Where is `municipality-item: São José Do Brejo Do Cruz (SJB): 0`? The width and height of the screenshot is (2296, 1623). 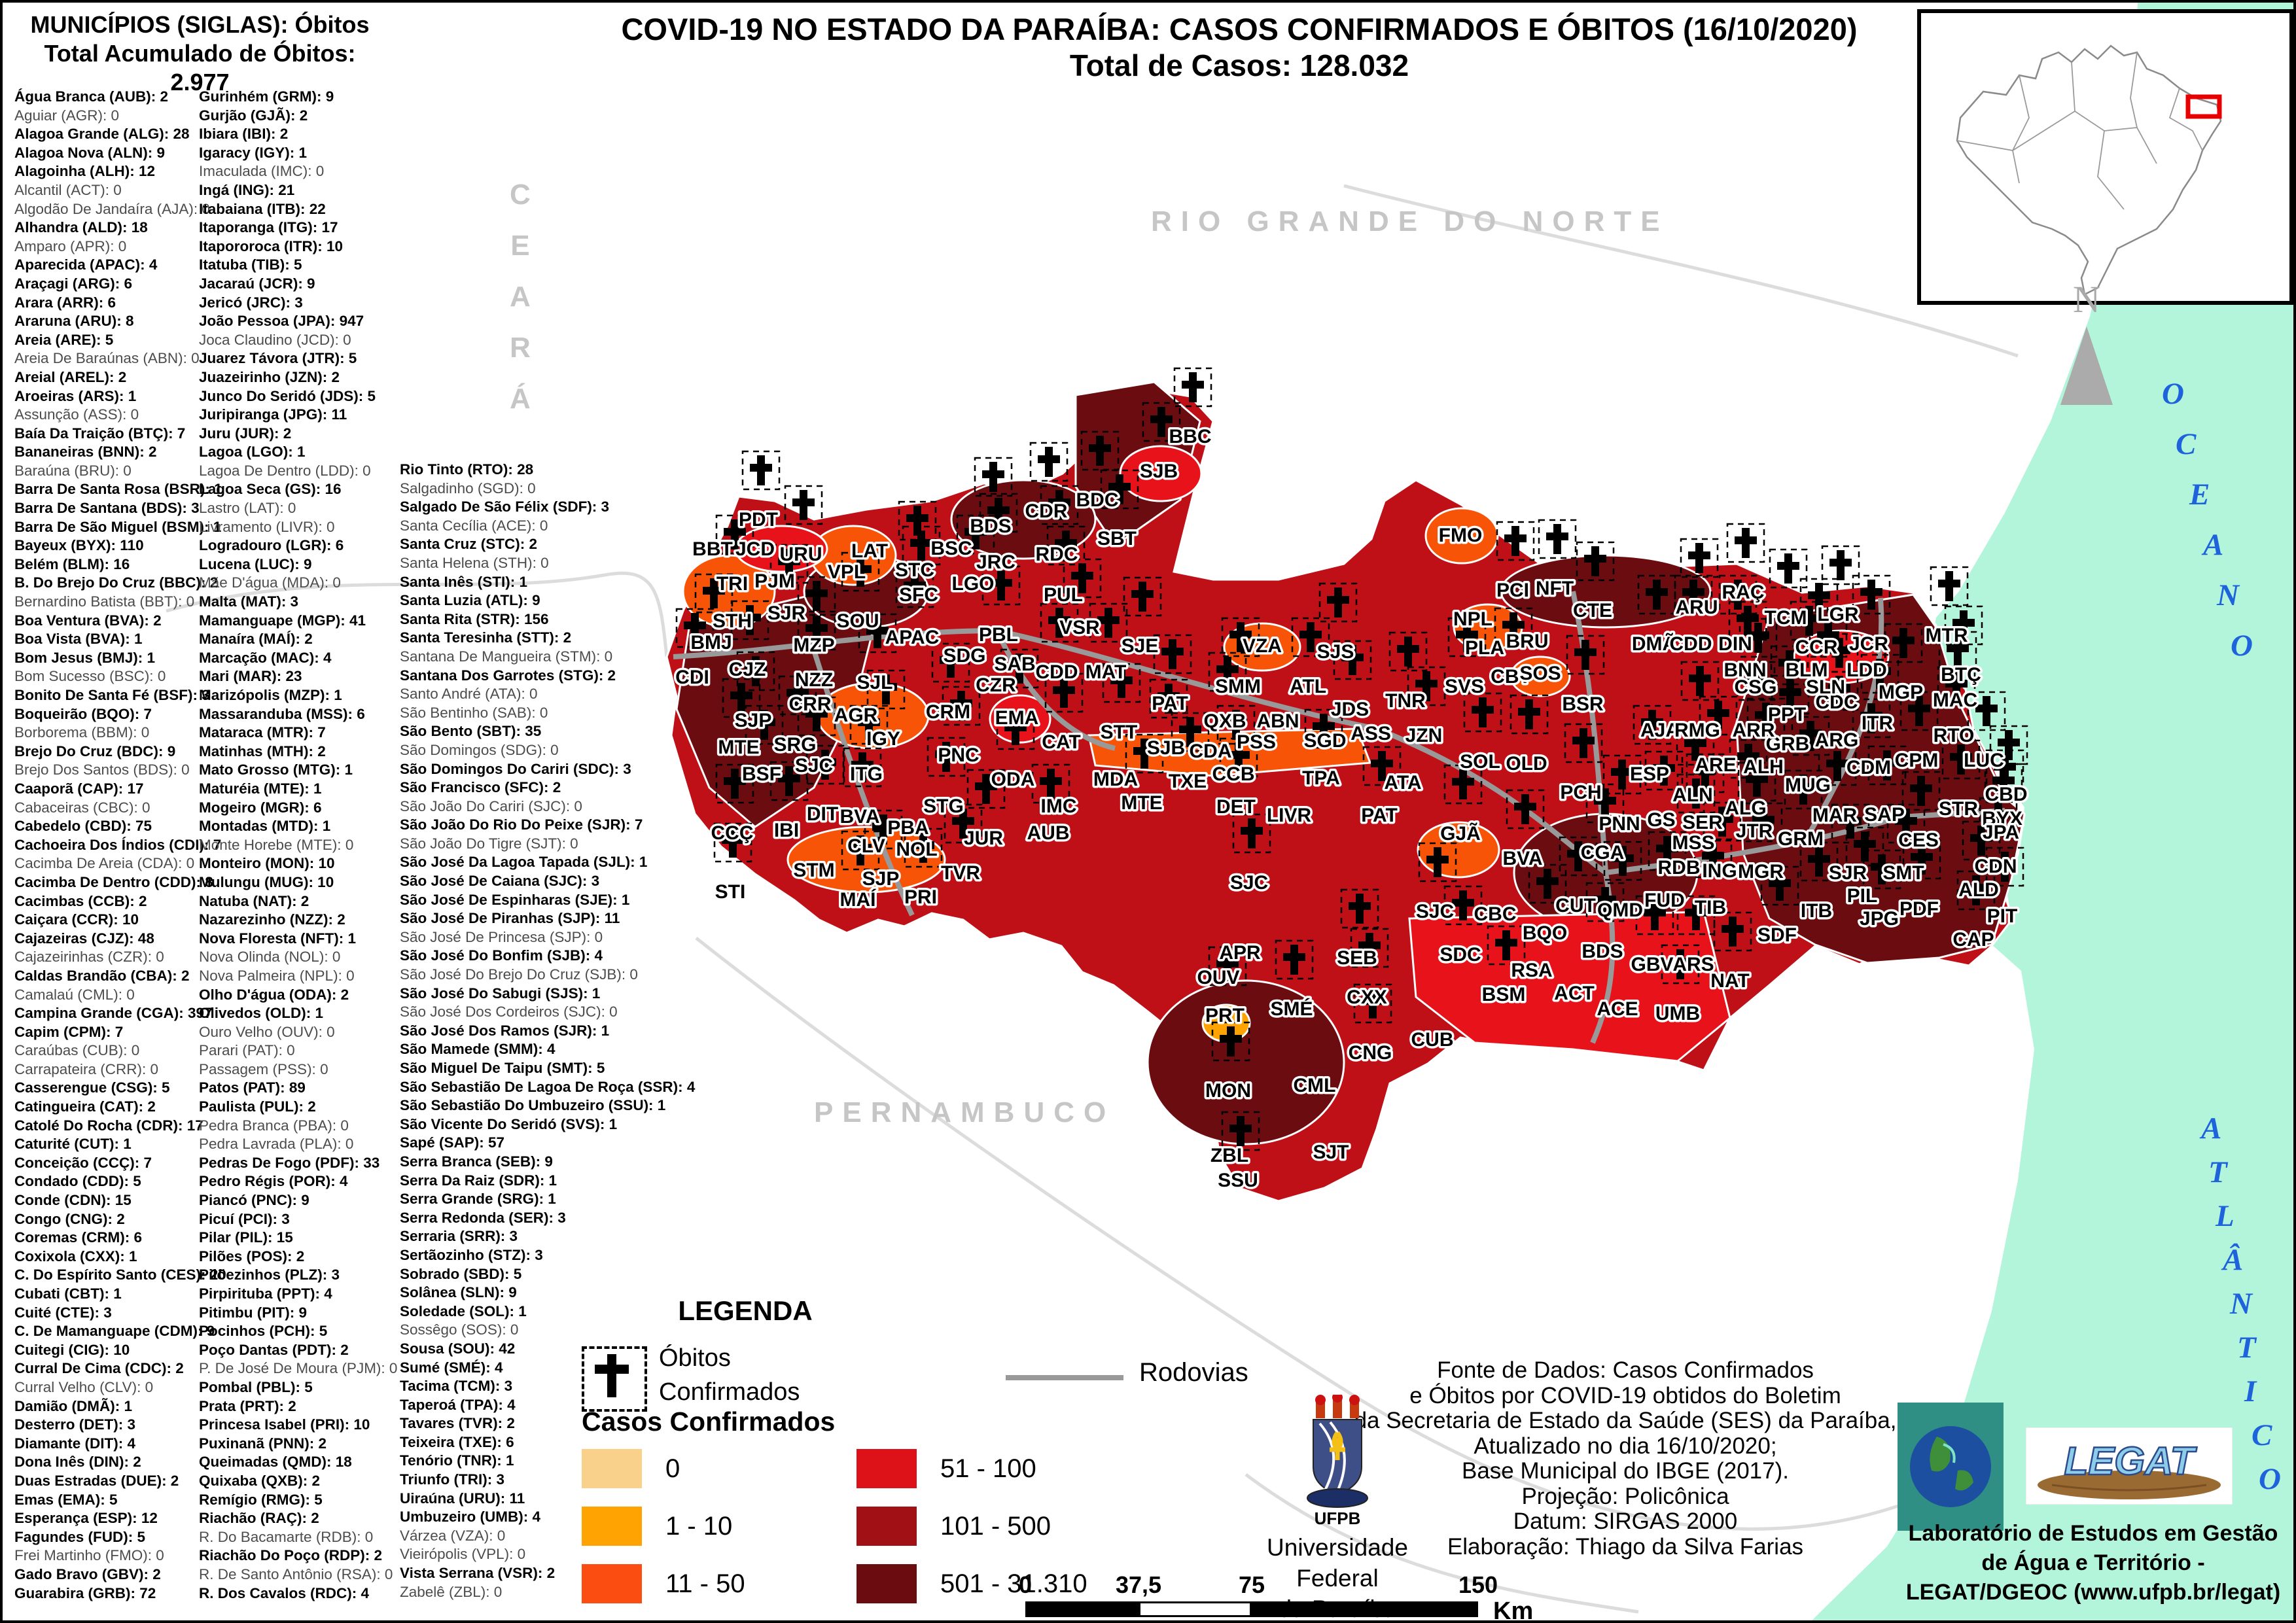 municipality-item: São José Do Brejo Do Cruz (SJB): 0 is located at coordinates (519, 975).